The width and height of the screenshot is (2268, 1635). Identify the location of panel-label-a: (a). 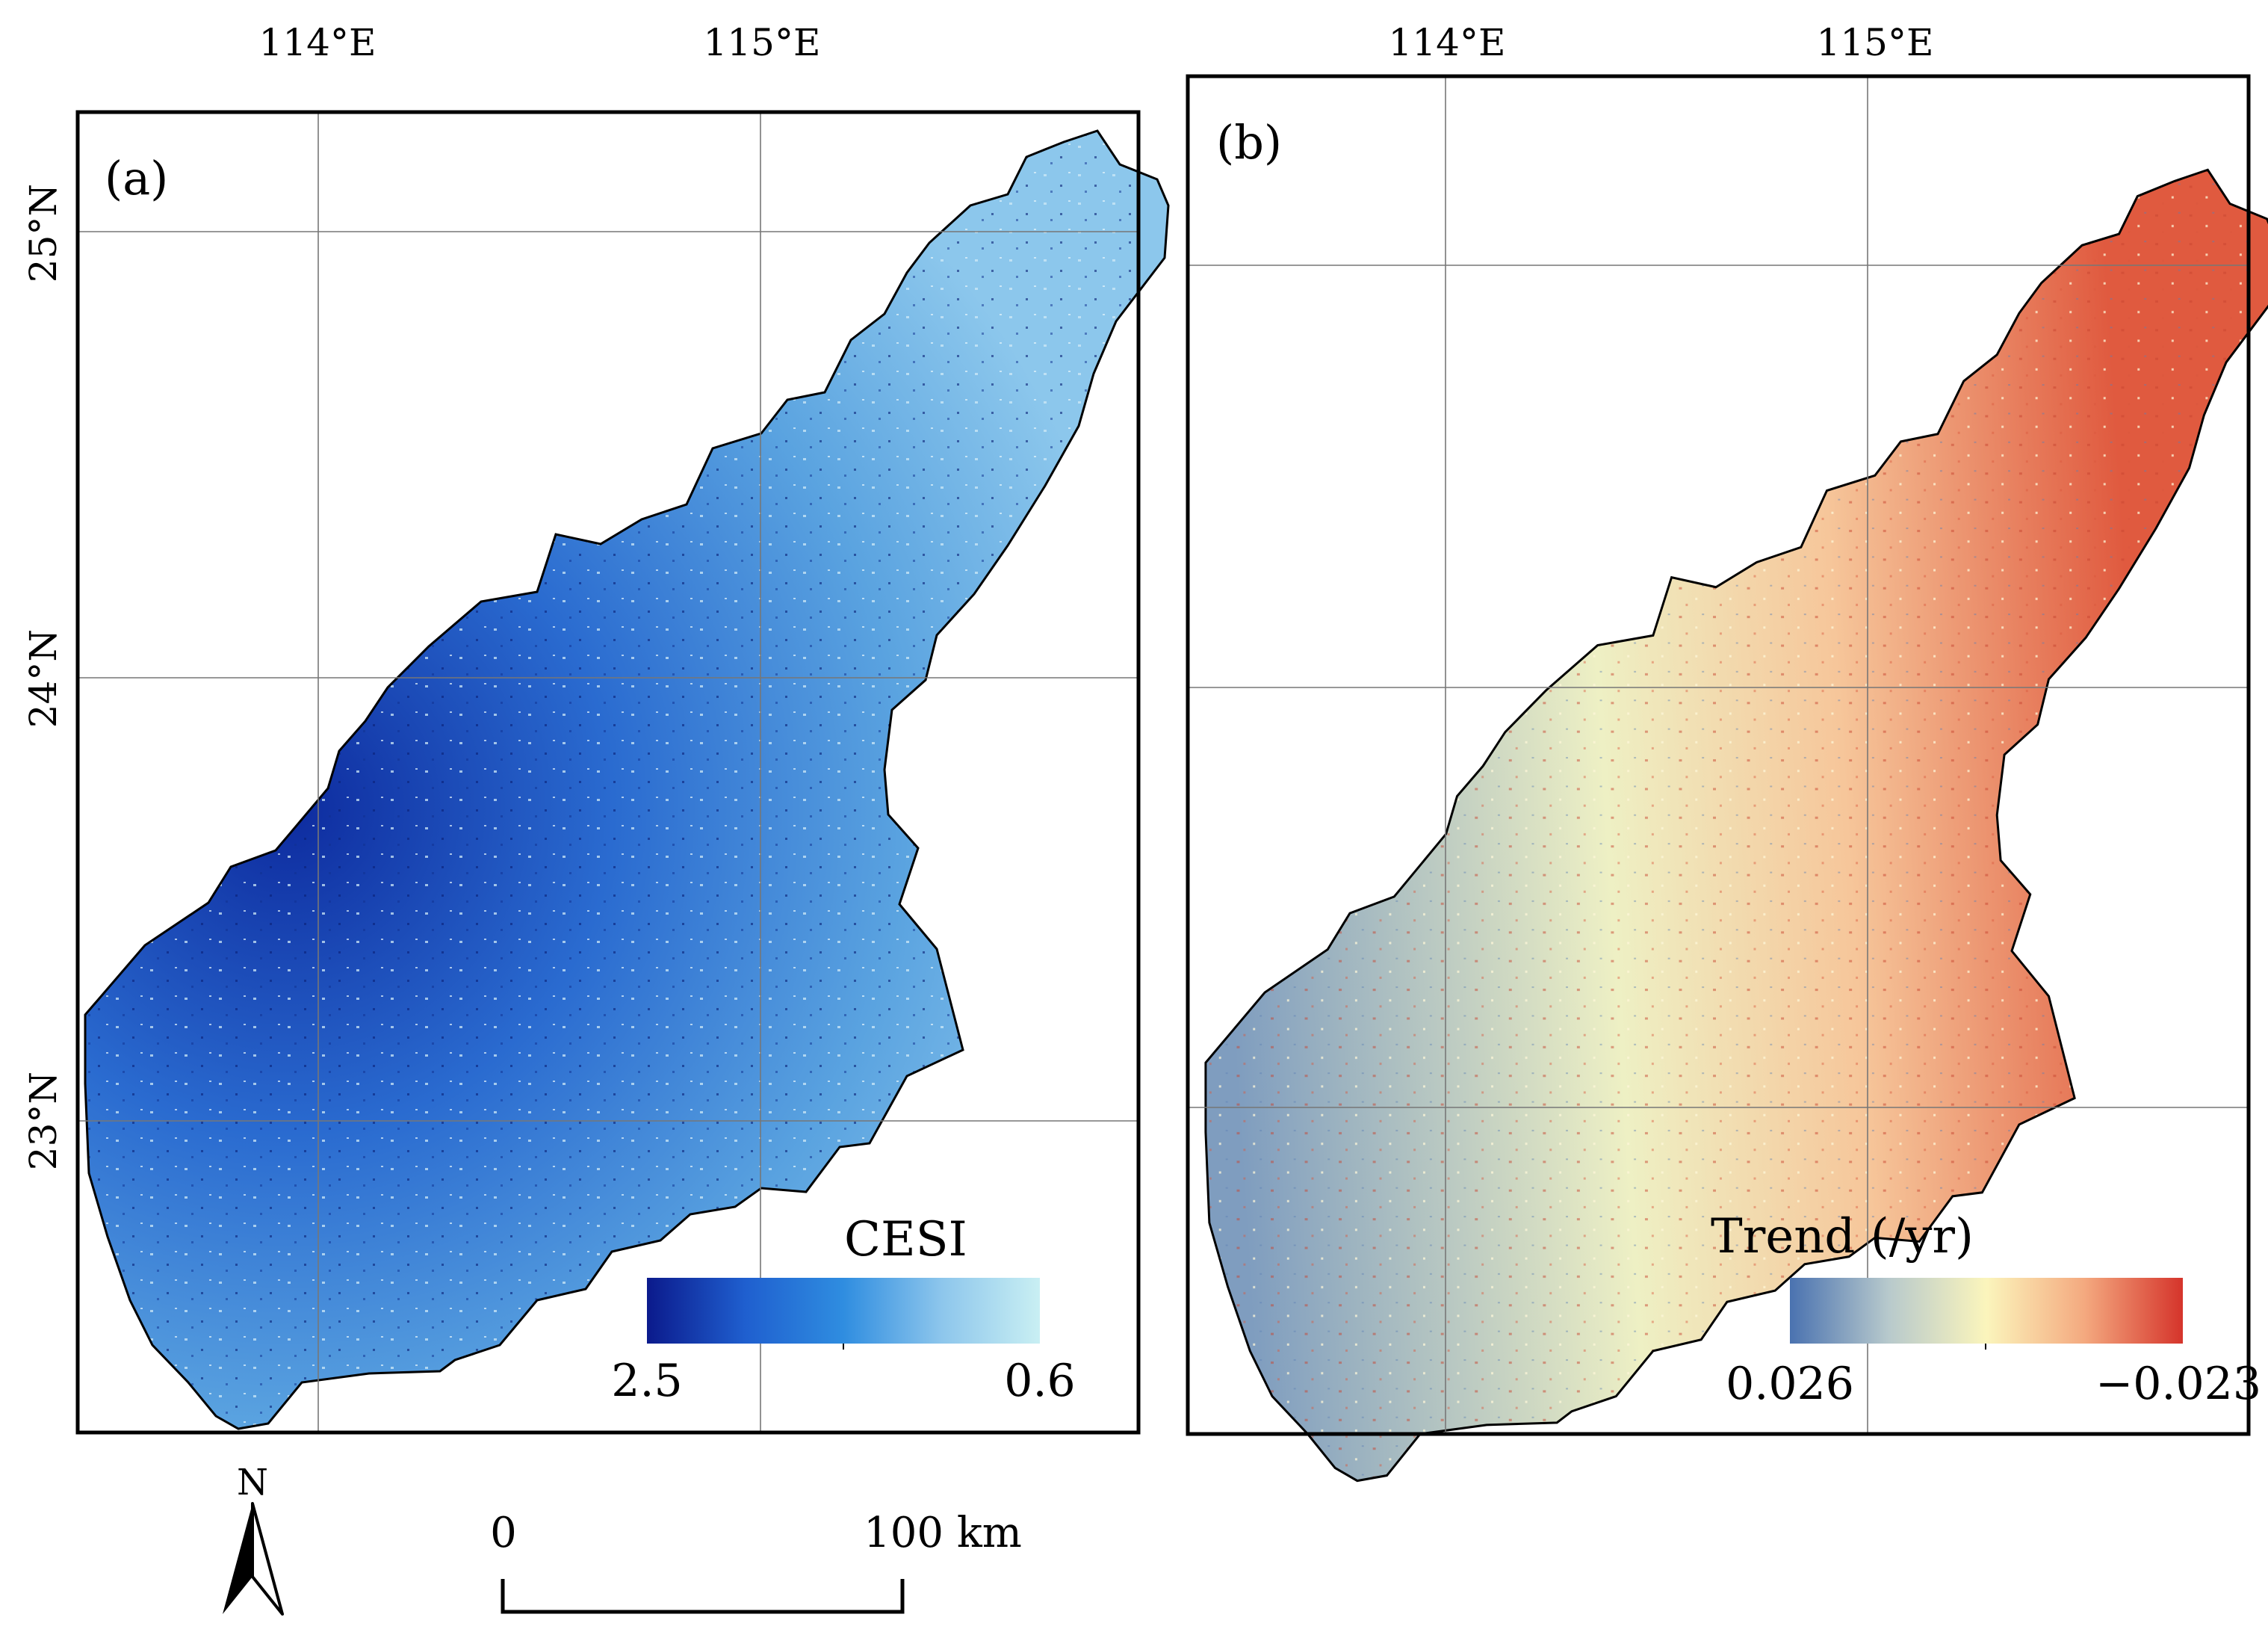
(136, 178).